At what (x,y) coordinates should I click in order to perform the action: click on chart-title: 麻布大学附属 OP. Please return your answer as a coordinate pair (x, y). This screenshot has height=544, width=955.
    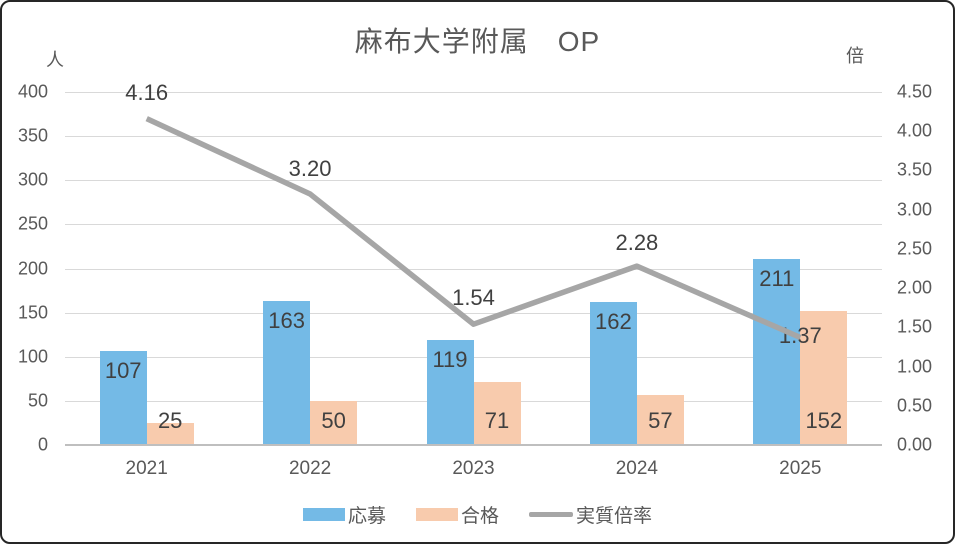
    Looking at the image, I should click on (477, 41).